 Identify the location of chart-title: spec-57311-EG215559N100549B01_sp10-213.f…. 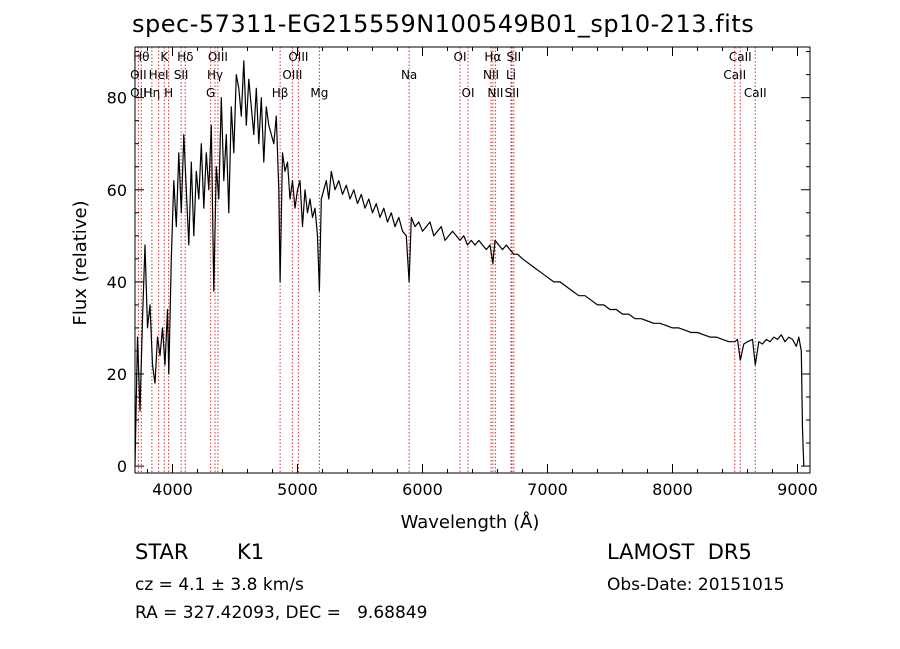
(443, 24).